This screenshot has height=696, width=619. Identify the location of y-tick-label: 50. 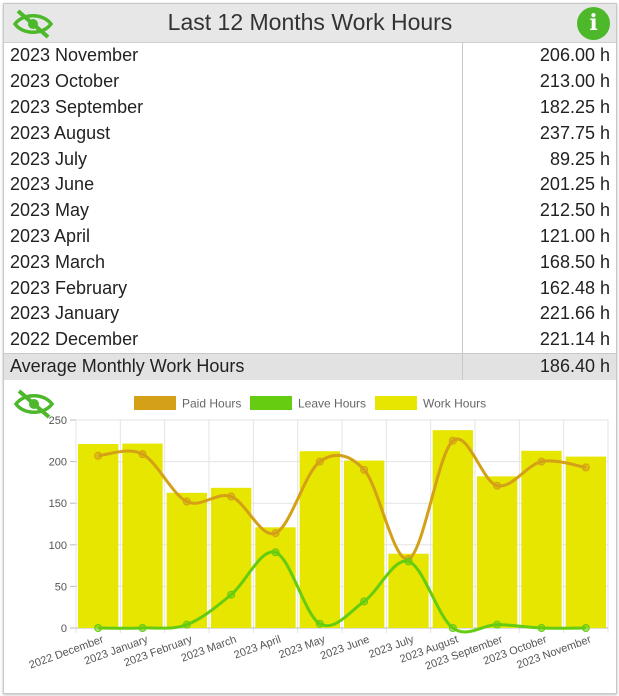
(61, 587).